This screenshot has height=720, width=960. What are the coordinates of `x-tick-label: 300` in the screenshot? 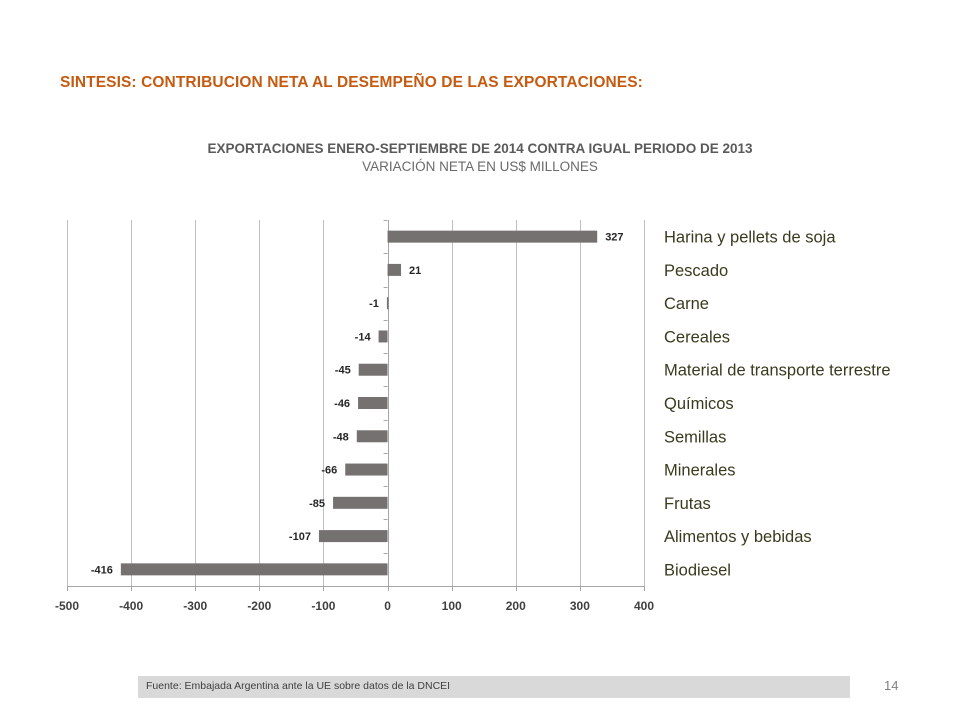 It's located at (580, 606).